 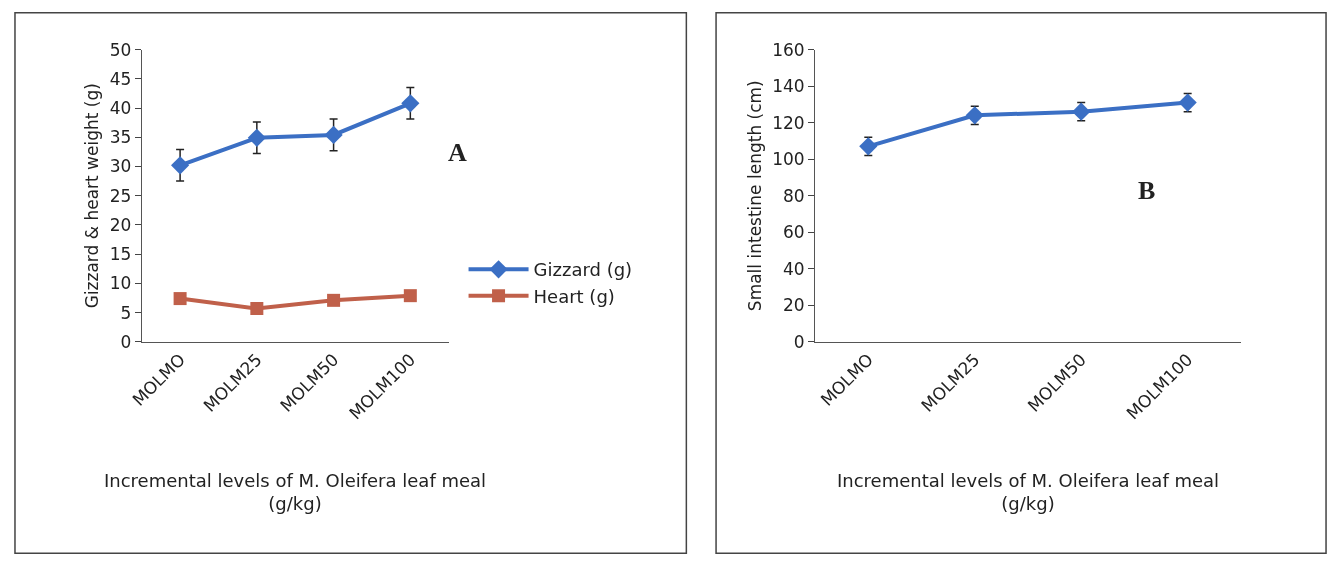 I want to click on y-tick-label: 50, so click(x=120, y=49).